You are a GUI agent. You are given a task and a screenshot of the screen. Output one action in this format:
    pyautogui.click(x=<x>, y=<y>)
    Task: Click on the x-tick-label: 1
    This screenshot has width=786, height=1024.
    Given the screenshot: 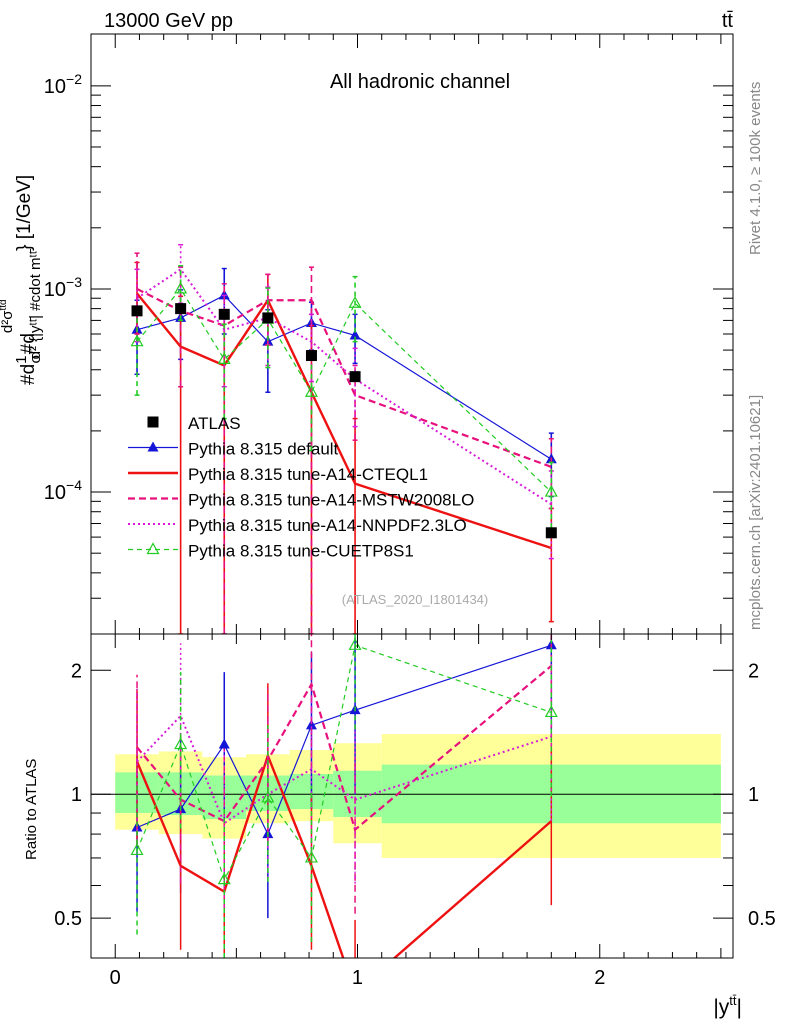 What is the action you would take?
    pyautogui.click(x=357, y=978)
    